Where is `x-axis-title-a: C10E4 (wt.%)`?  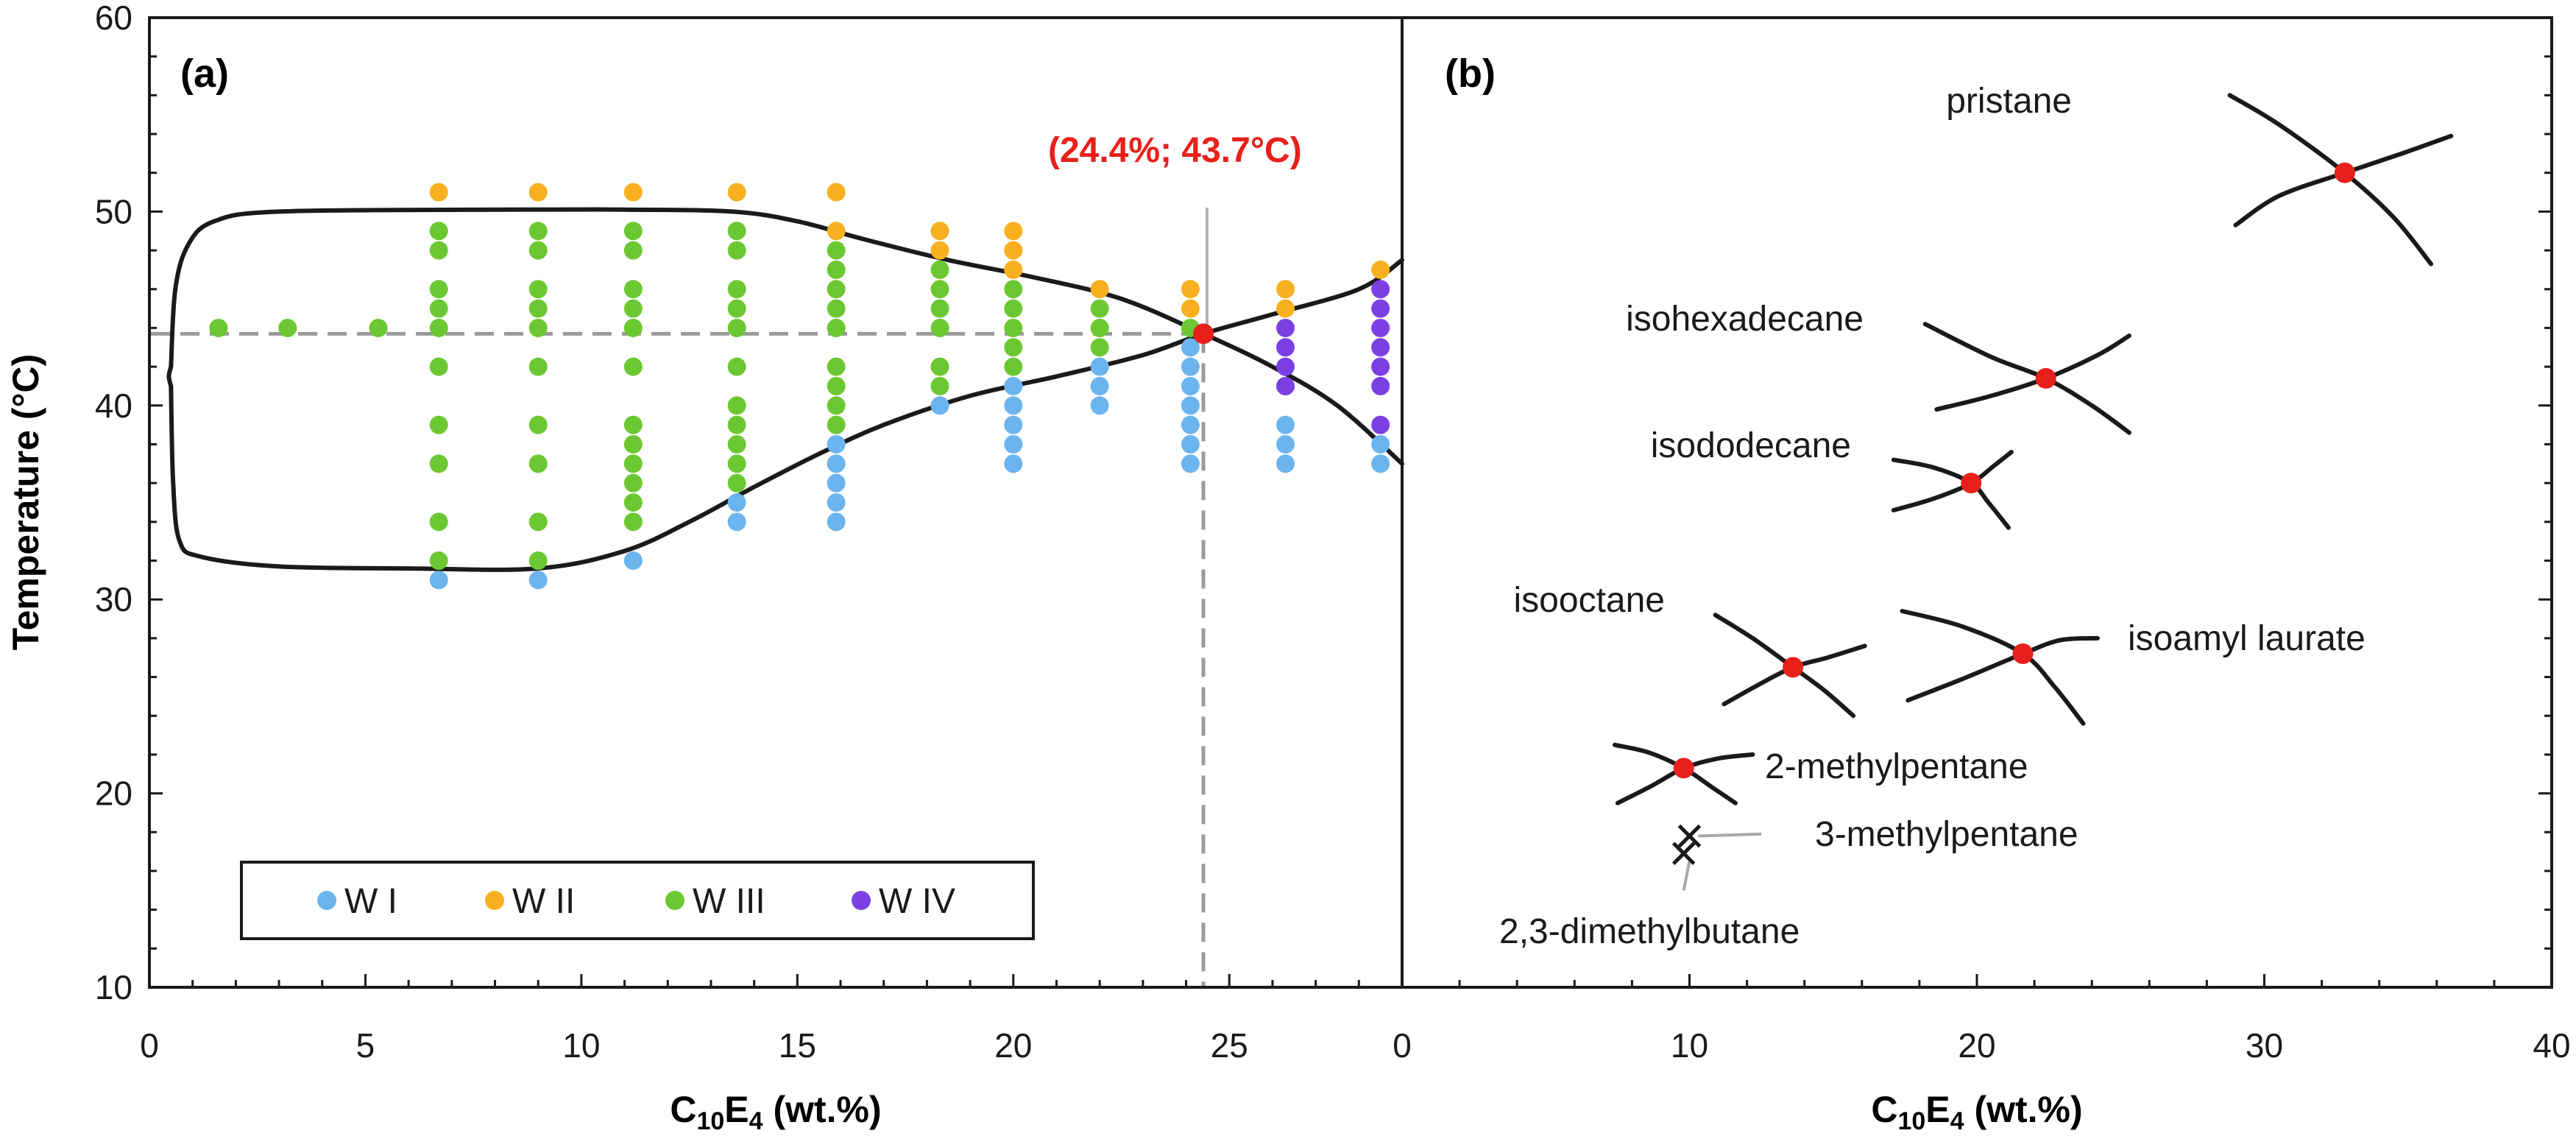
x-axis-title-a: C10E4 (wt.%) is located at coordinates (775, 1112).